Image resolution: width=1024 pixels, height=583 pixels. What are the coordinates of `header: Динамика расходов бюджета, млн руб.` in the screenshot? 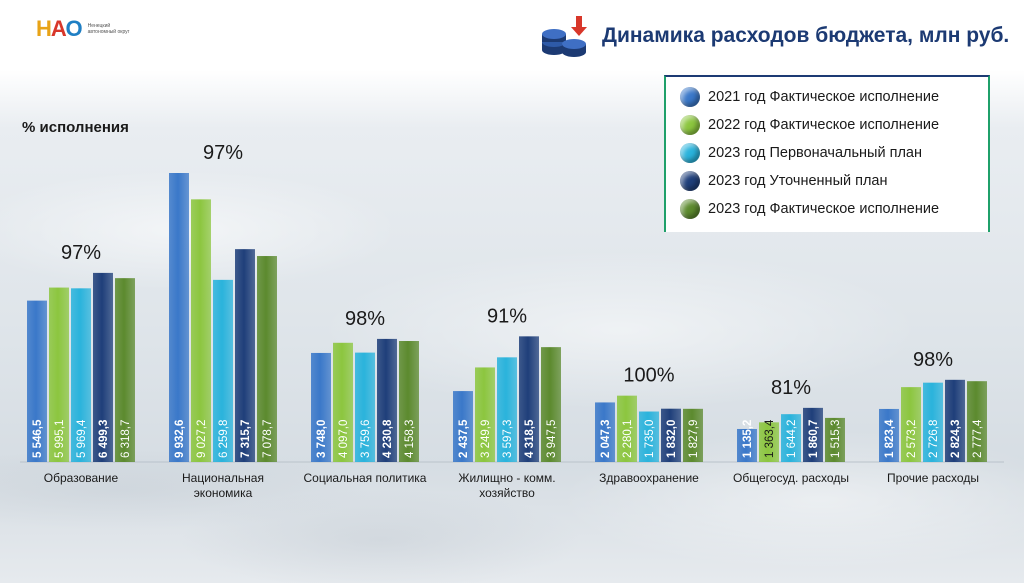 It's located at (774, 36).